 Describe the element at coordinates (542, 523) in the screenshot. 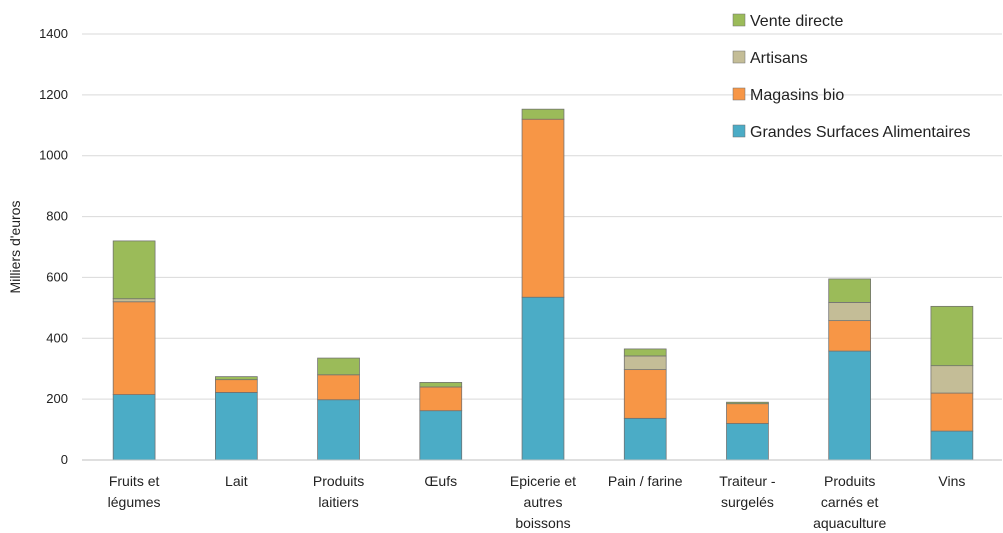

I see `x-tick-label: boissons` at that location.